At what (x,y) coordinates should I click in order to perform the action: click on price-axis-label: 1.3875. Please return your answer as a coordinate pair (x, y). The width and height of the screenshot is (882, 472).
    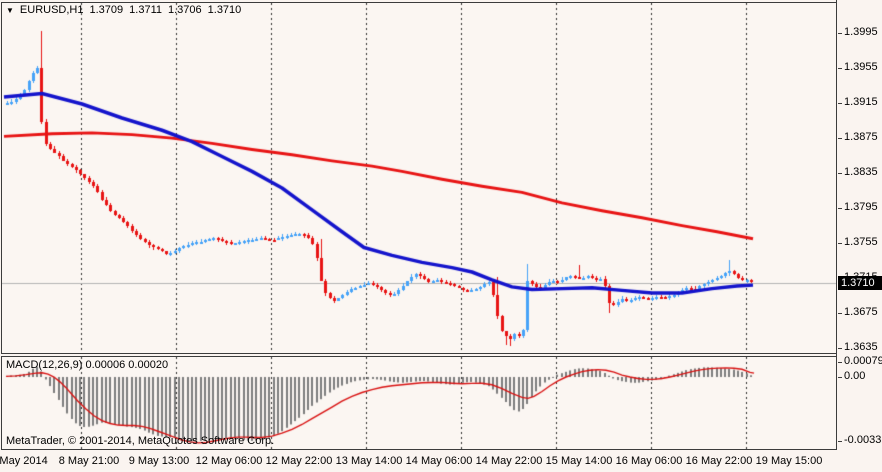
    Looking at the image, I should click on (861, 137).